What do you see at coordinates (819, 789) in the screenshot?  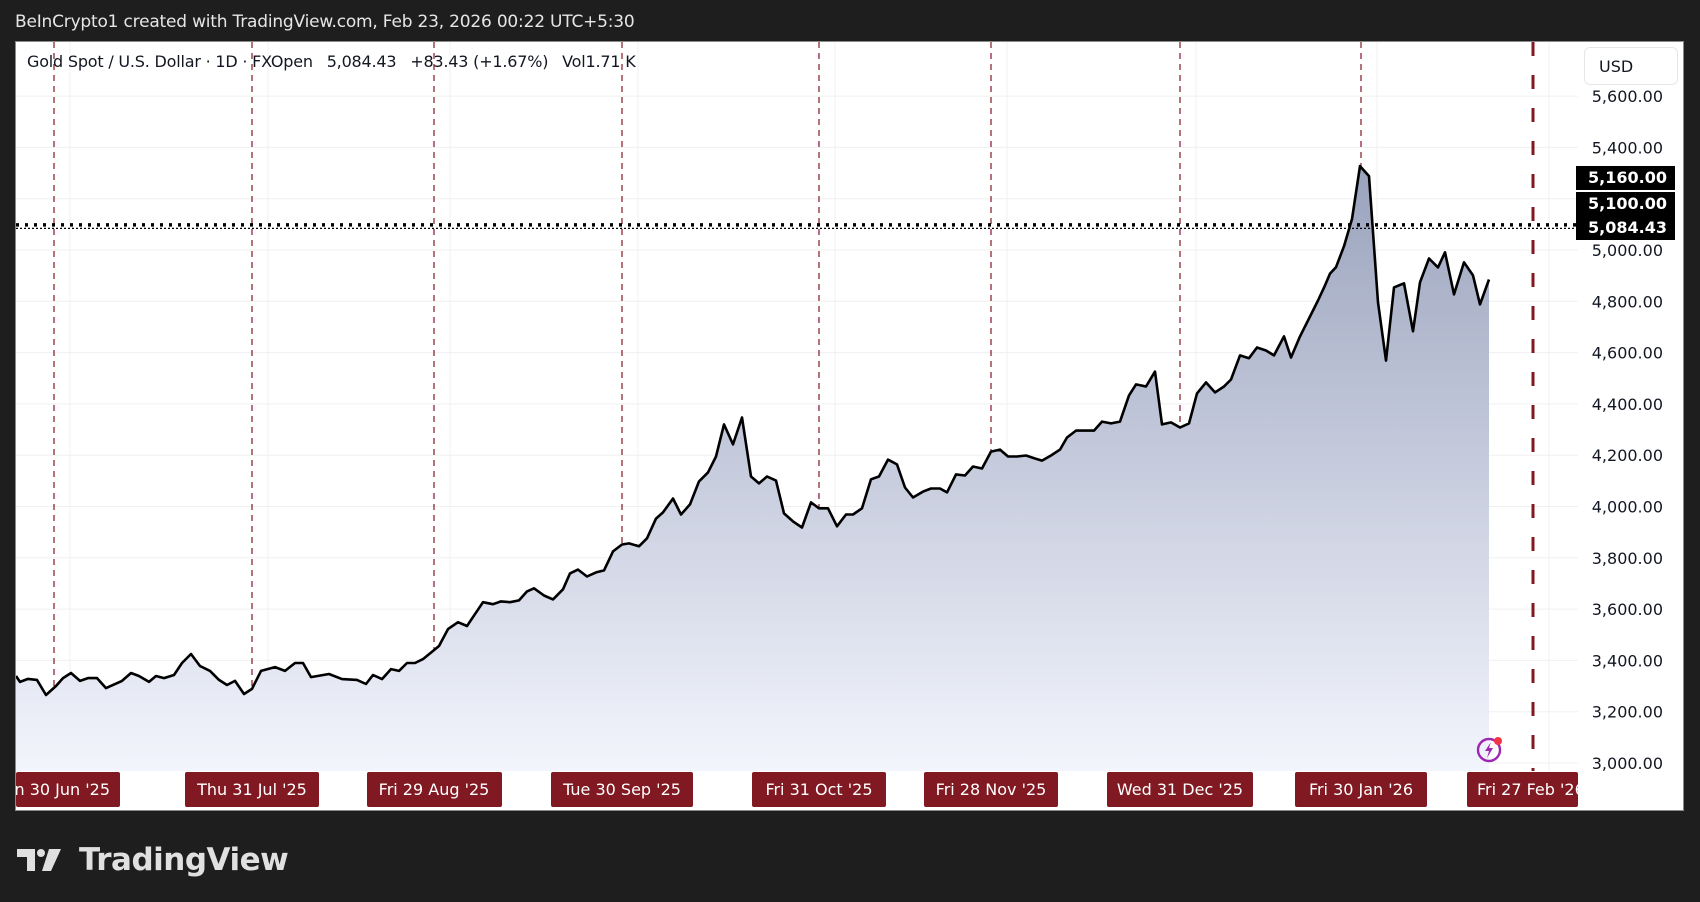 I see `x-tick-label: Fri 31 Oct '25` at bounding box center [819, 789].